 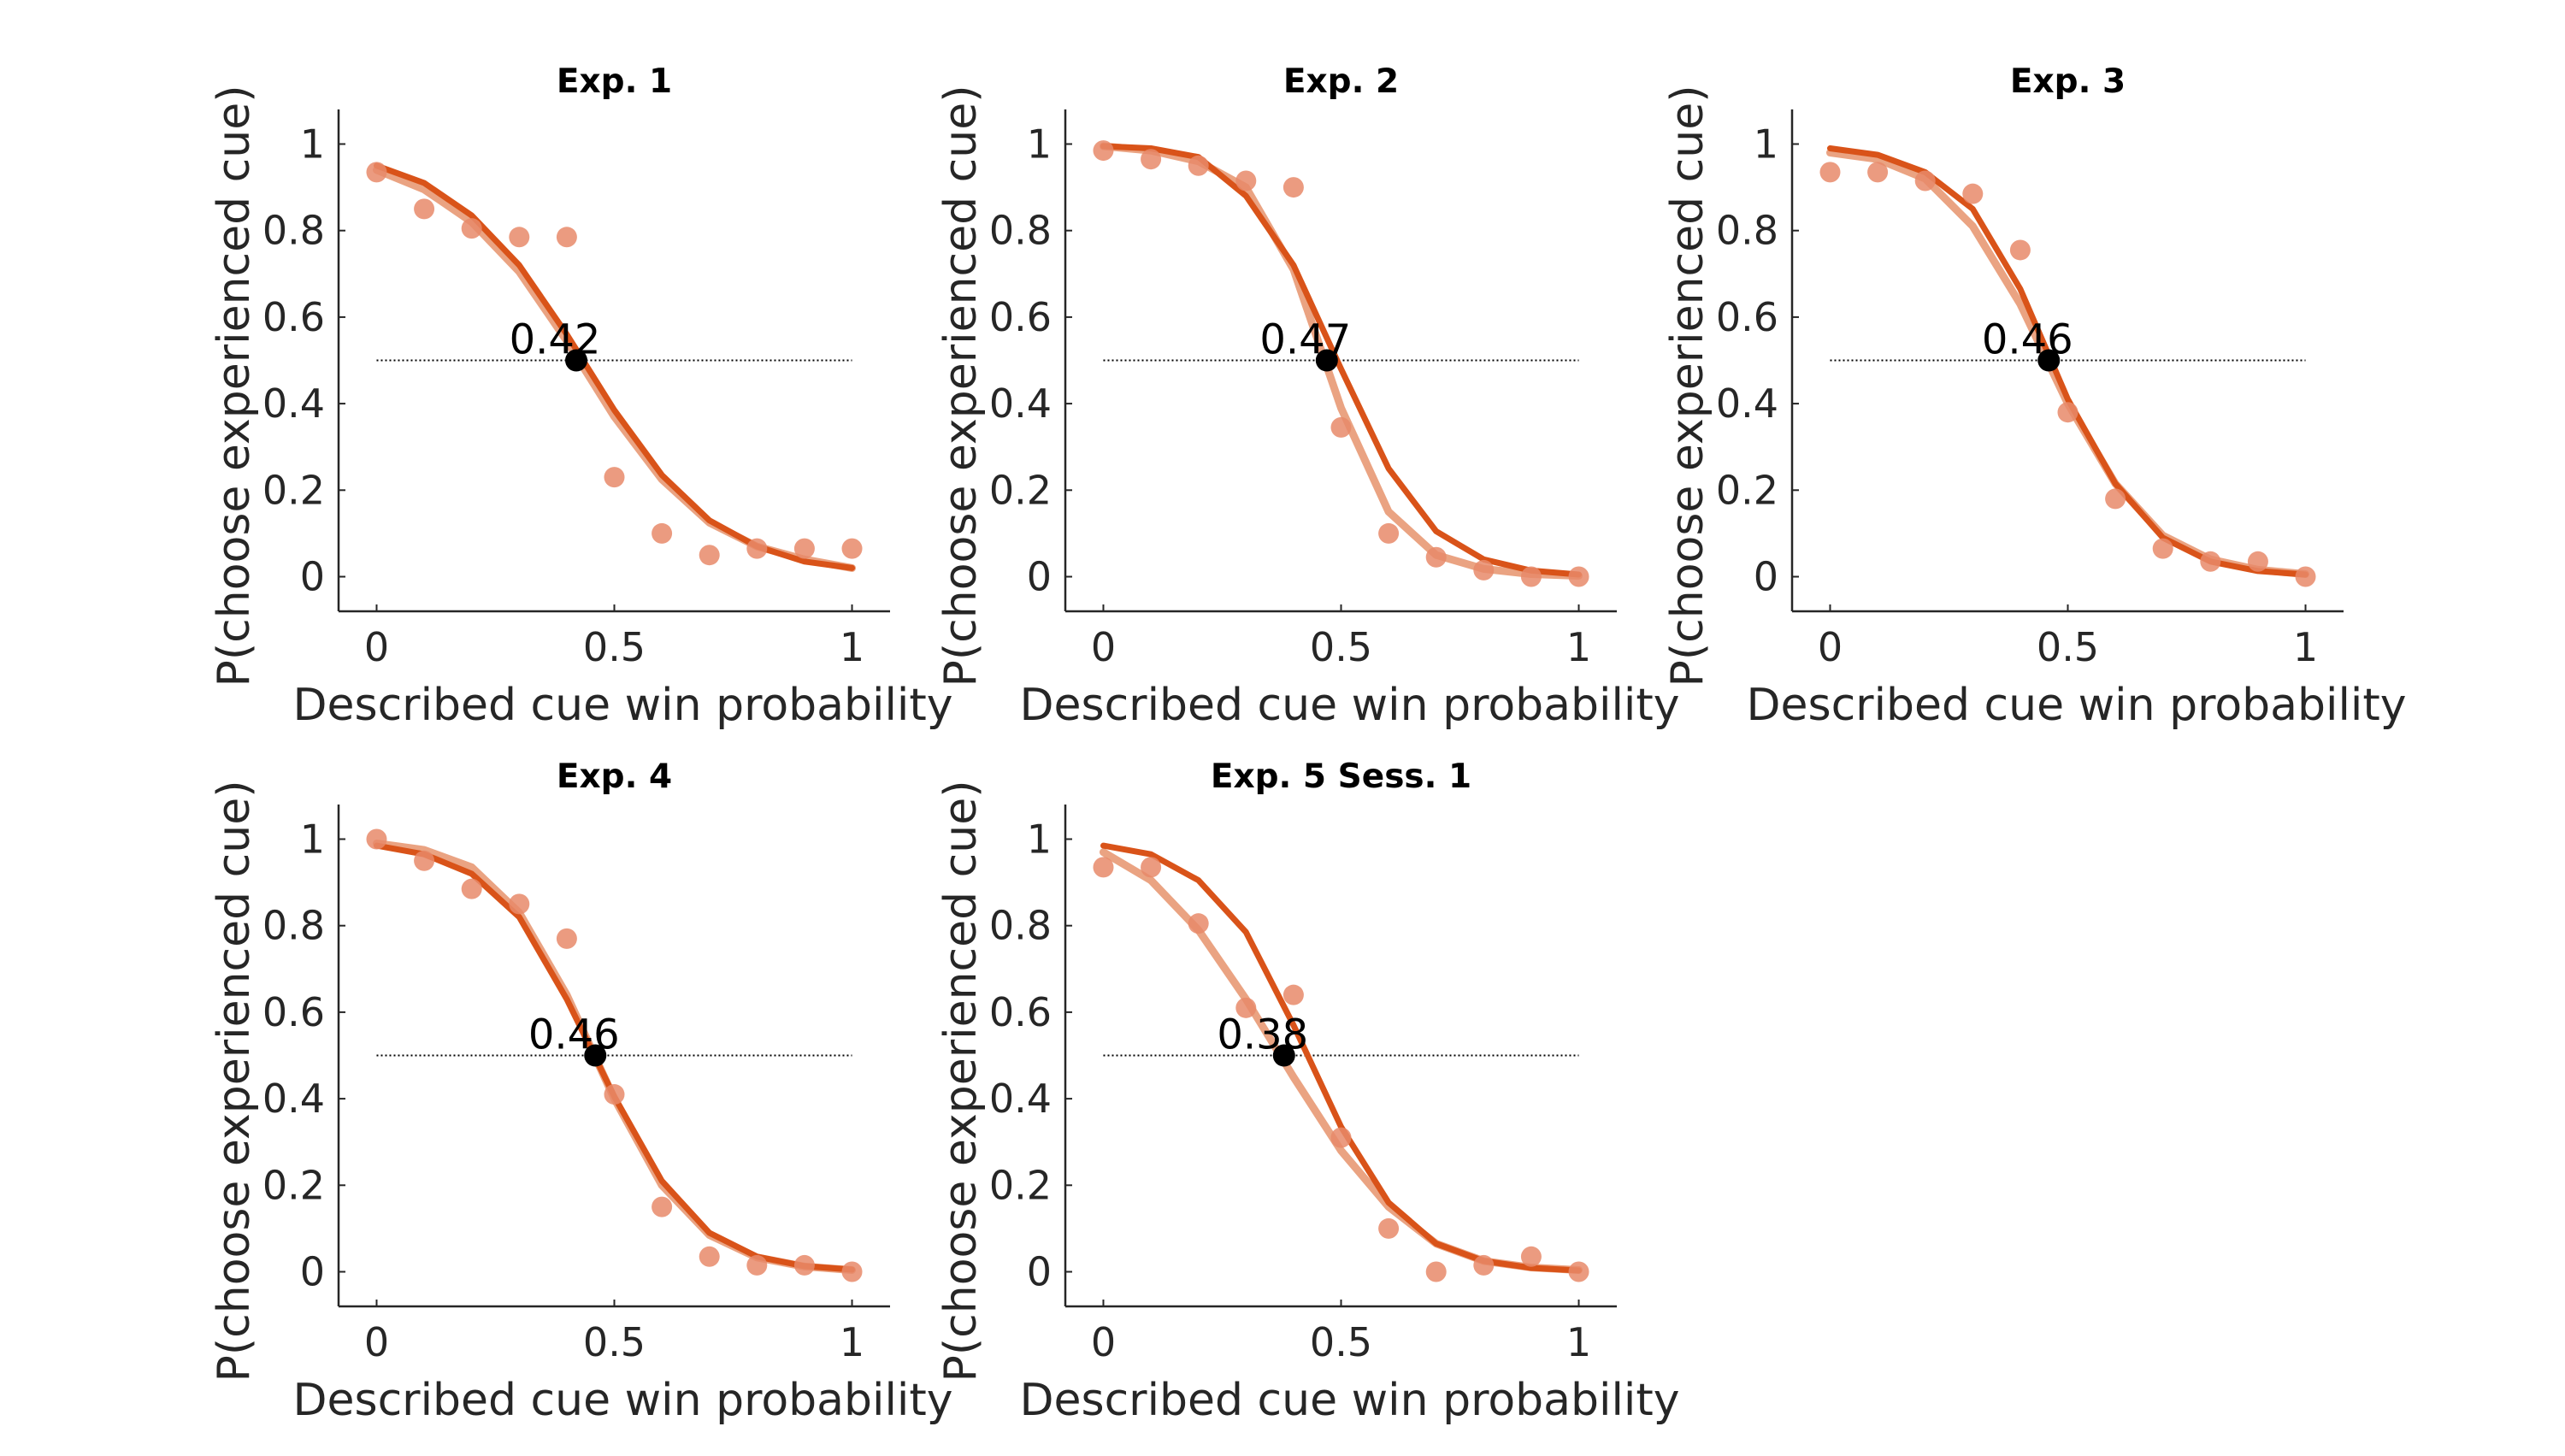 I want to click on panel-title: Exp. 1, so click(x=614, y=81).